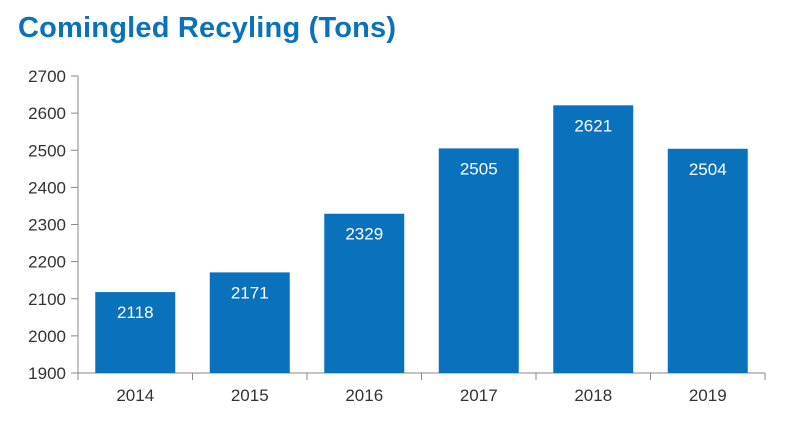 This screenshot has height=431, width=800. What do you see at coordinates (47, 150) in the screenshot?
I see `y-tick-label: 2500` at bounding box center [47, 150].